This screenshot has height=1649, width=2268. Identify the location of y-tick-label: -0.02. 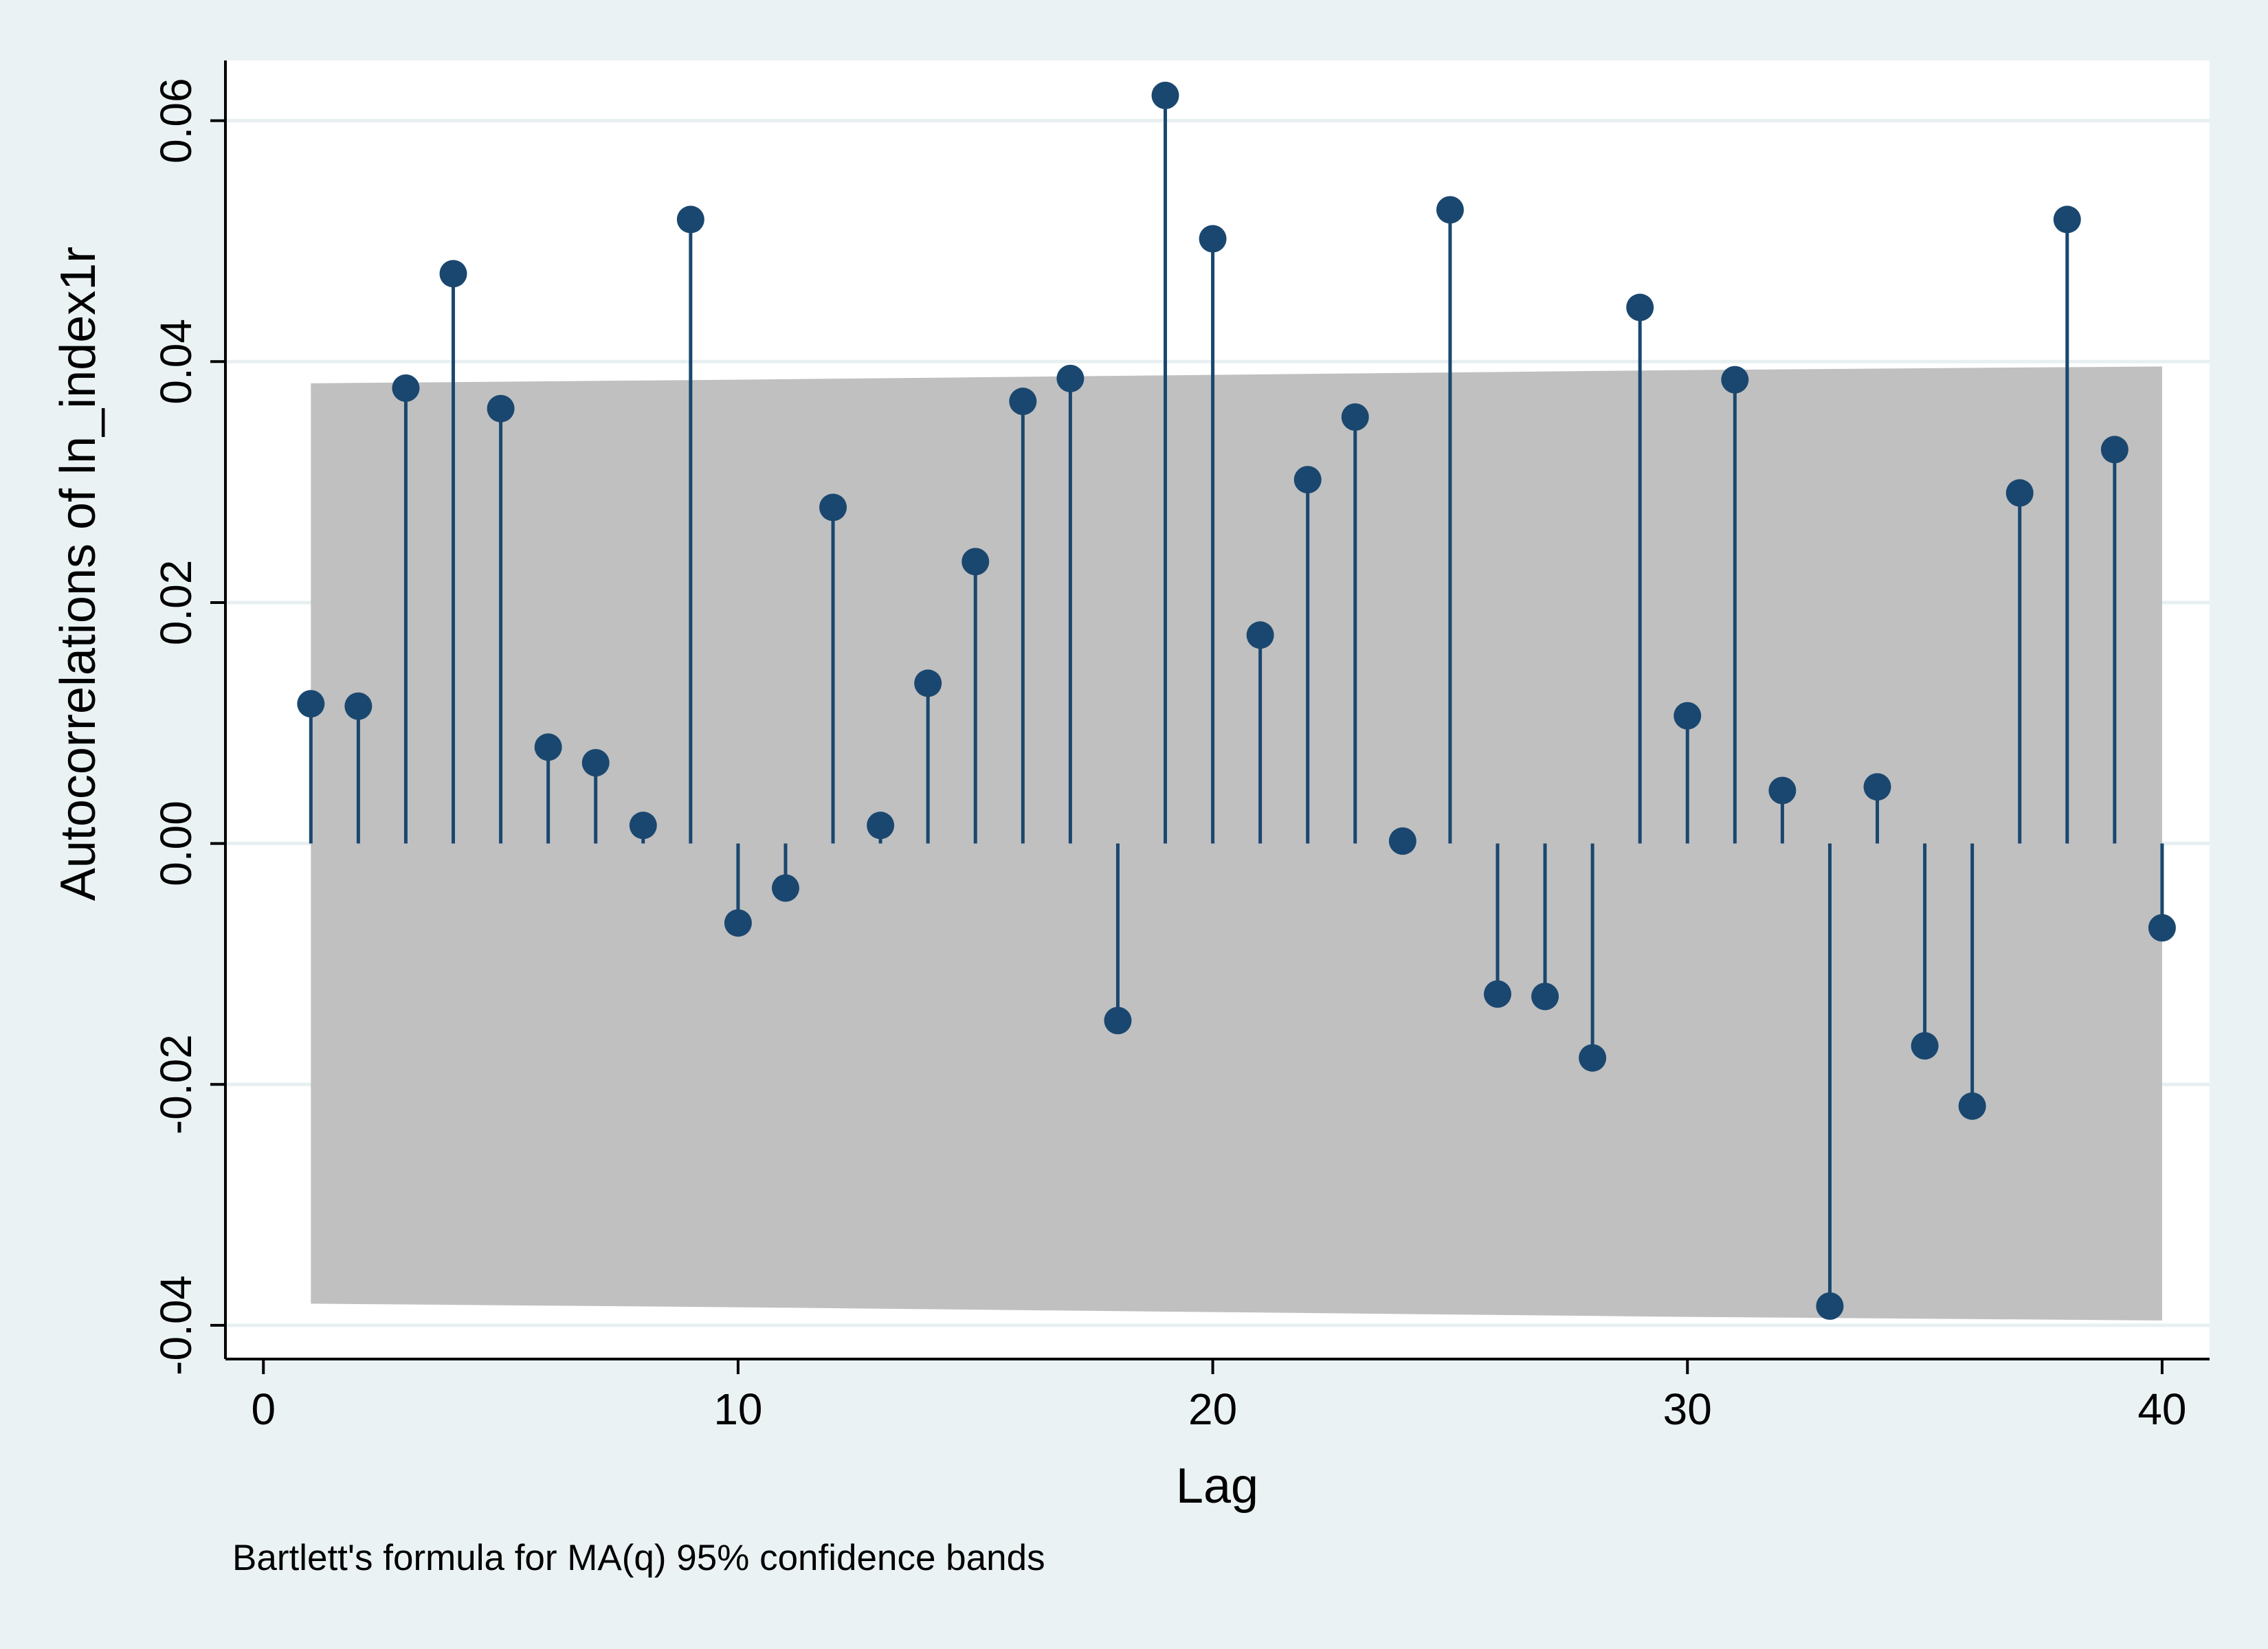
(176, 1084).